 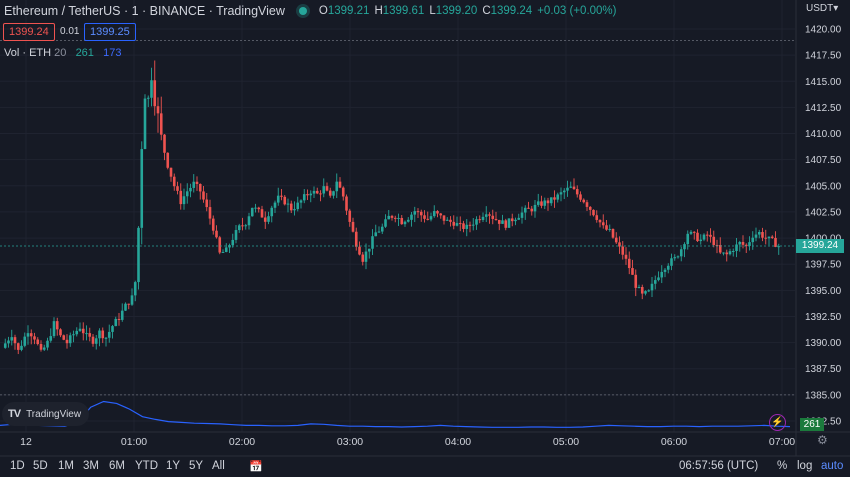 I want to click on buy-price-button: 1399.25, so click(x=110, y=32).